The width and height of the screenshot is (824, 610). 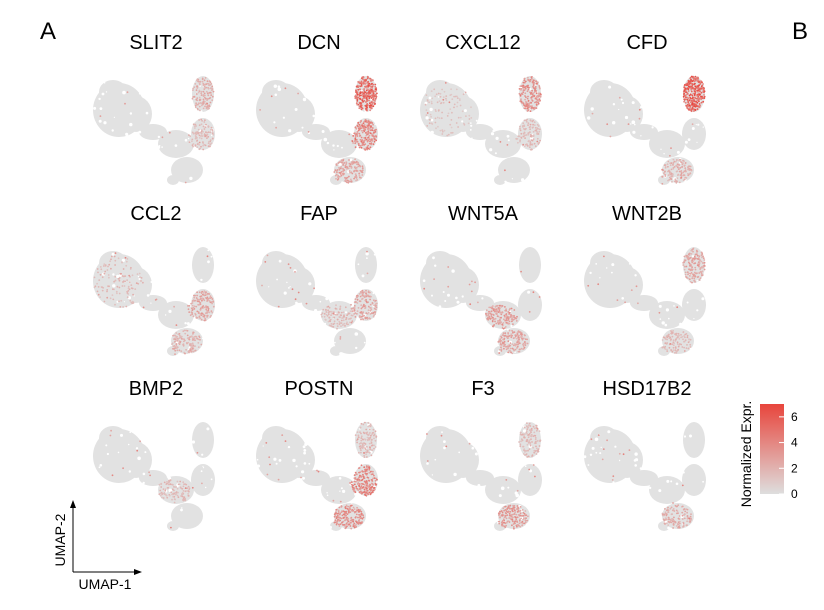 I want to click on umap-plot, so click(x=317, y=476).